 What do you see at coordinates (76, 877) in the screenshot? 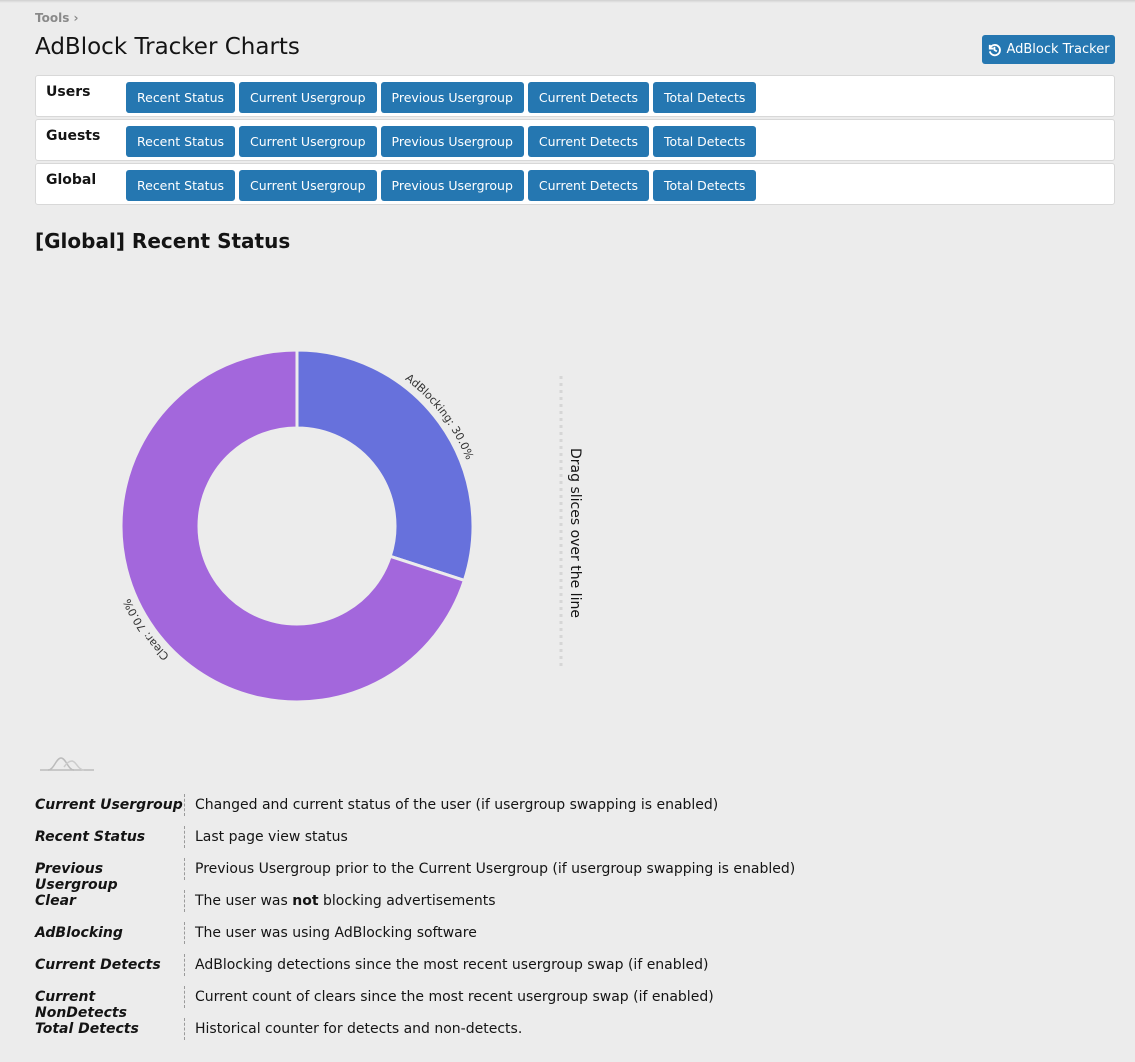
I see `definition-term: Previous Usergroup` at bounding box center [76, 877].